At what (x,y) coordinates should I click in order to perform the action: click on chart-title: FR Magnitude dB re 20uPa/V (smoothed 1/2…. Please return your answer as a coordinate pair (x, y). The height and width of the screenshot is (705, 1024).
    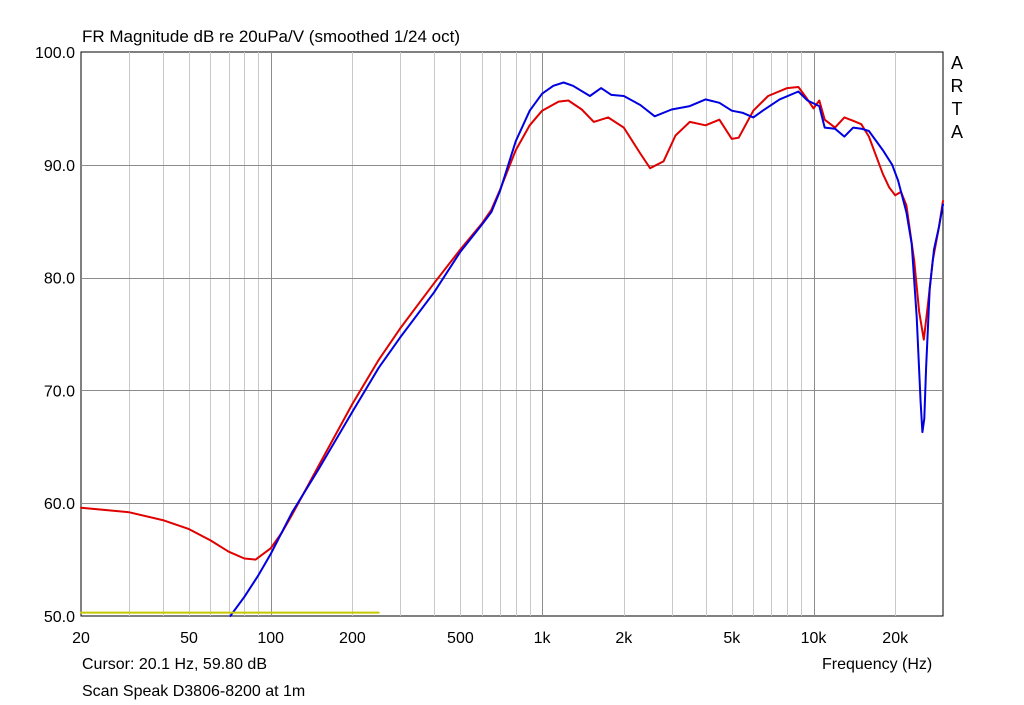
    Looking at the image, I should click on (271, 36).